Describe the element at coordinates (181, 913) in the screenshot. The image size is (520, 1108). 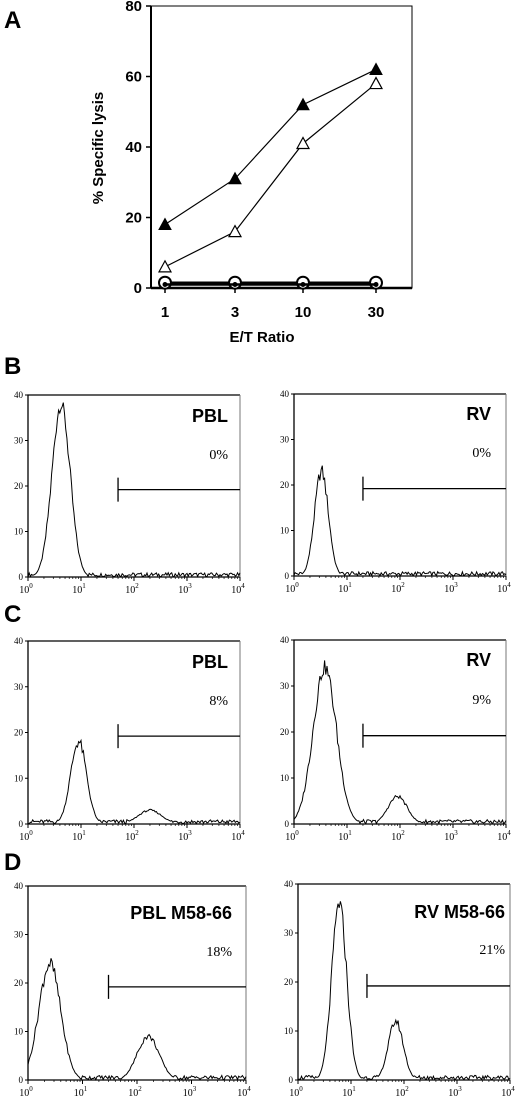
I see `histogram-title: PBL M58-66` at that location.